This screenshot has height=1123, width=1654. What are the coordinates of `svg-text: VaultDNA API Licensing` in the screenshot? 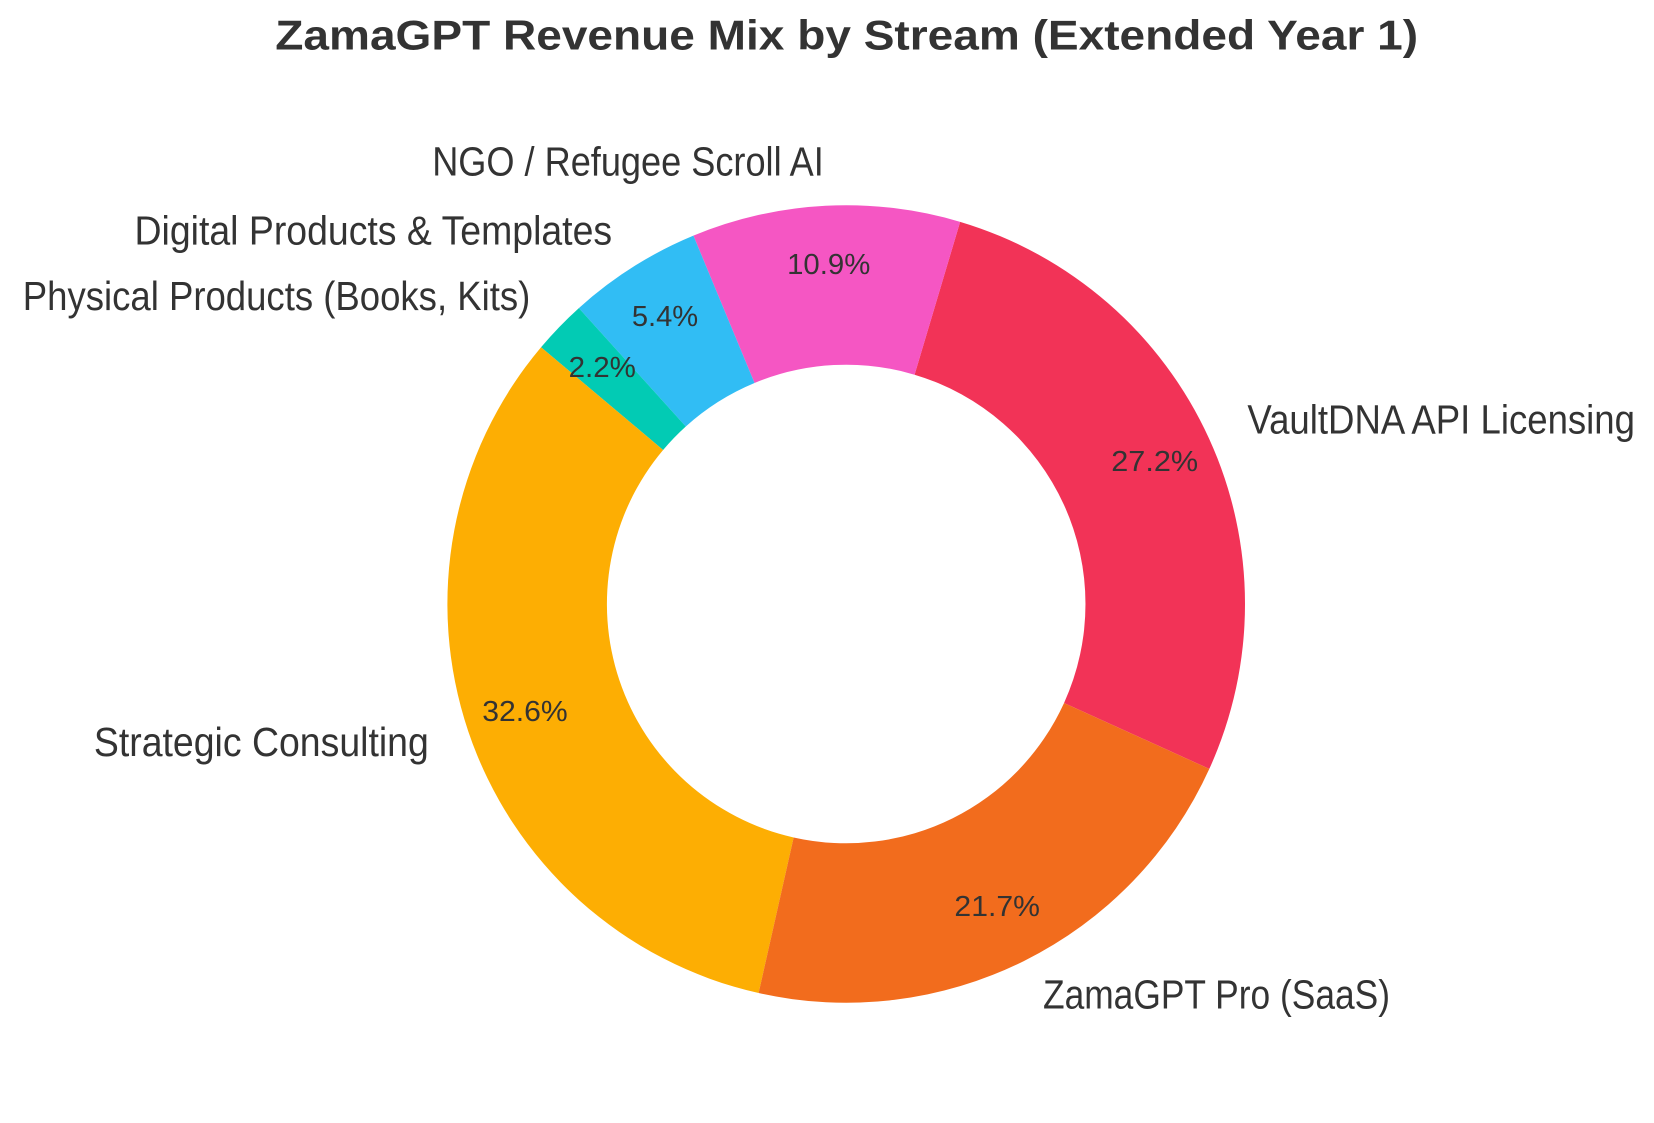 It's located at (1441, 420).